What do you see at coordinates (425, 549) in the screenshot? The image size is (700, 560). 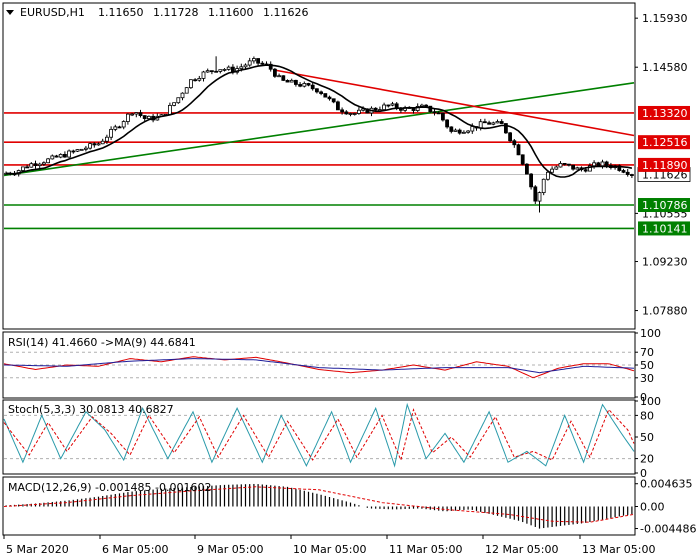 I see `time-tick-label: 11 Mar 05:00` at bounding box center [425, 549].